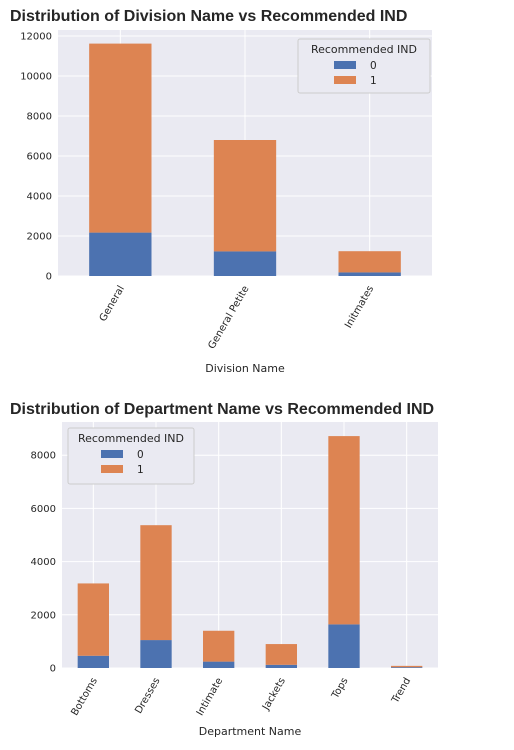 This screenshot has height=750, width=514. What do you see at coordinates (245, 368) in the screenshot?
I see `x-axis-label: Division Name` at bounding box center [245, 368].